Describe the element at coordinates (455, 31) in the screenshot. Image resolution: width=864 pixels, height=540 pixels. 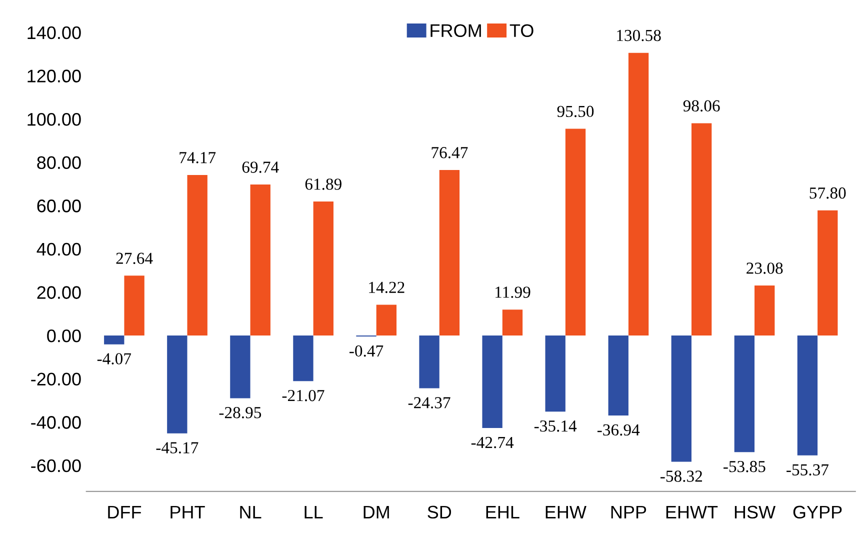
I see `legend-label: FROM` at that location.